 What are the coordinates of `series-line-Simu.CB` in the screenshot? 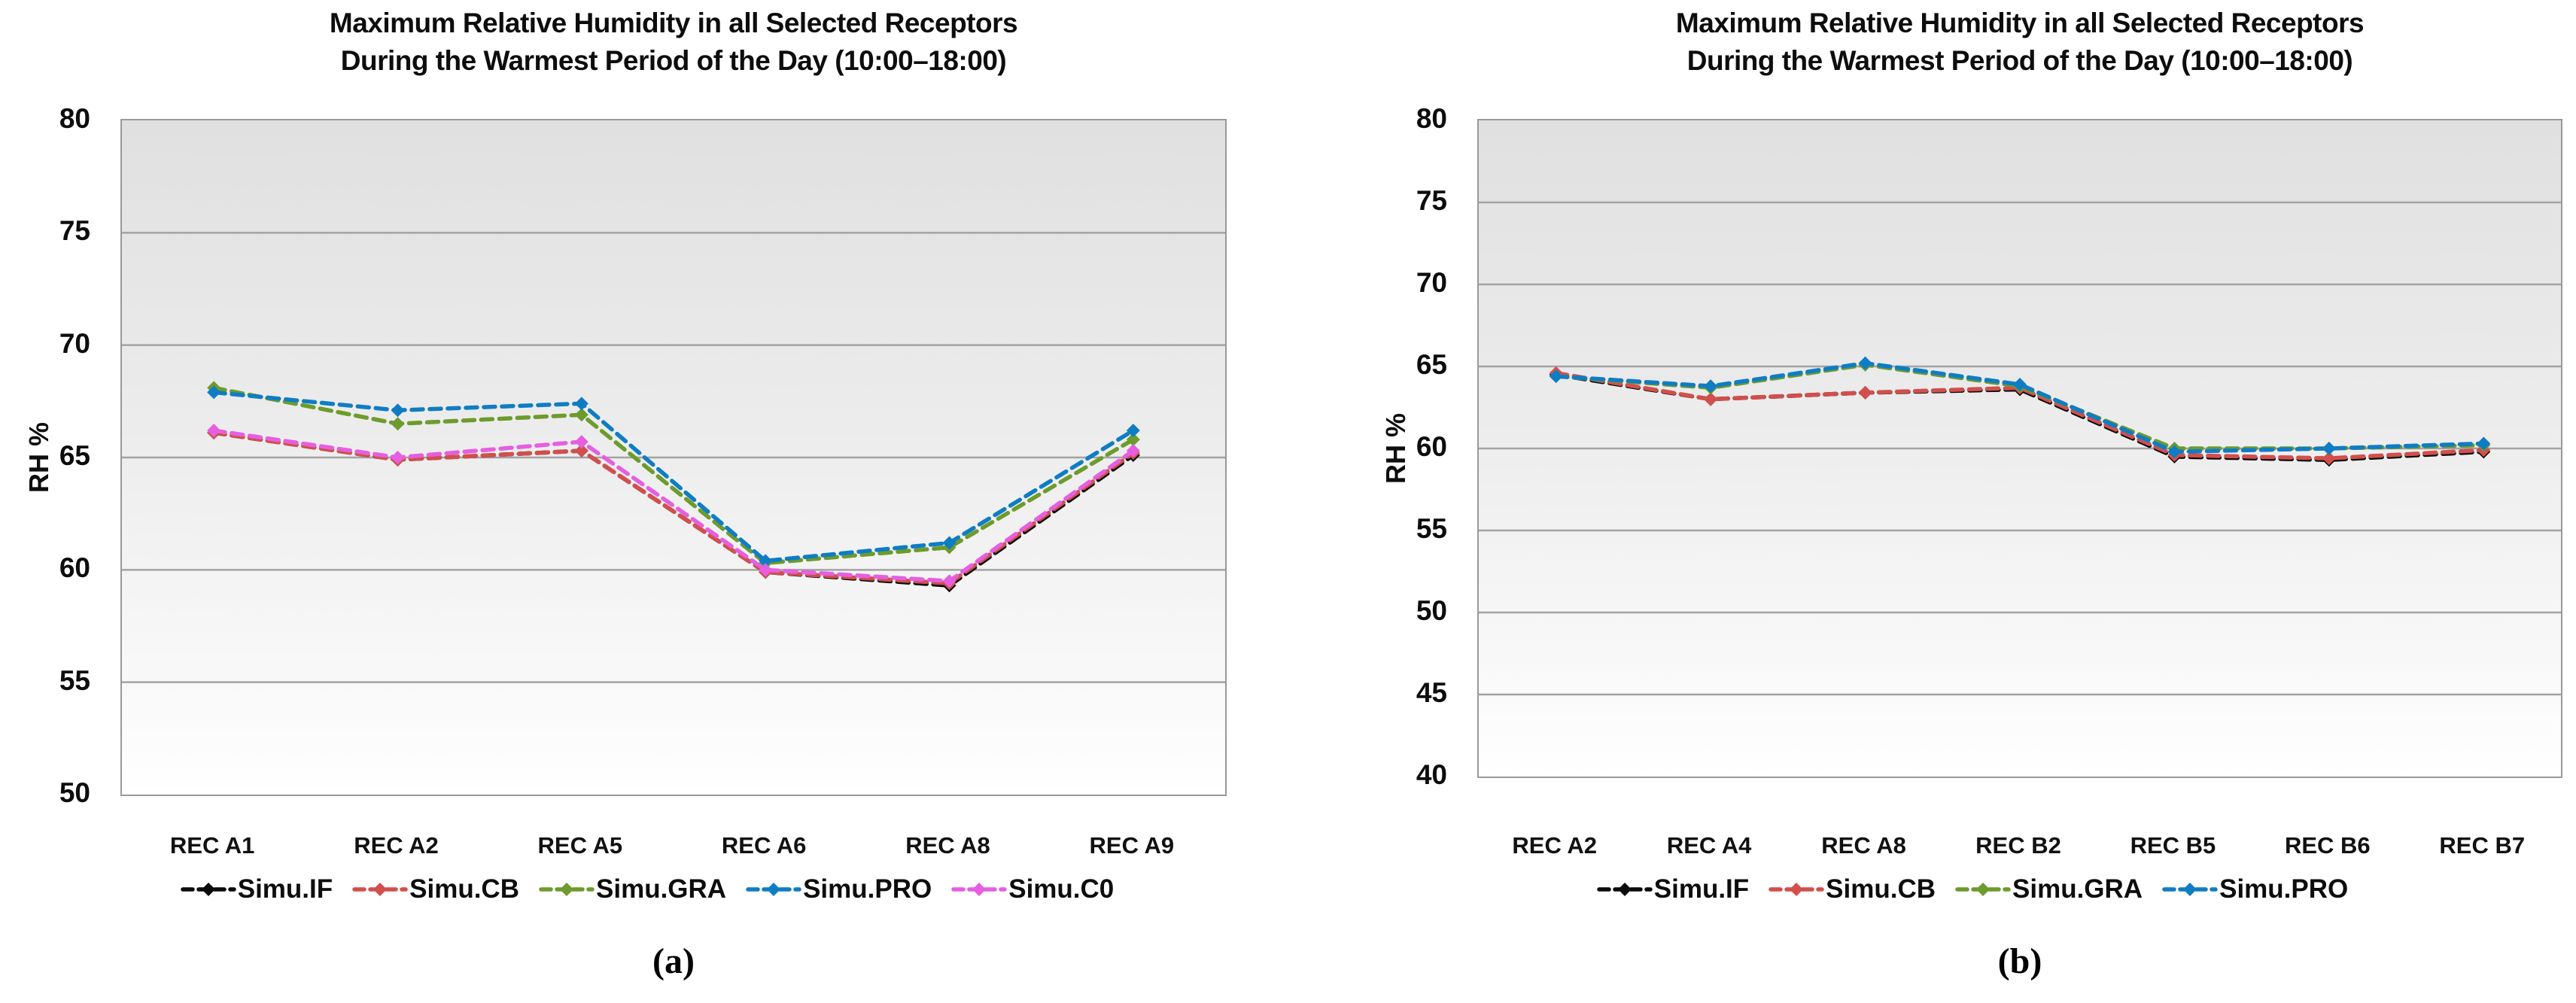 It's located at (673, 508).